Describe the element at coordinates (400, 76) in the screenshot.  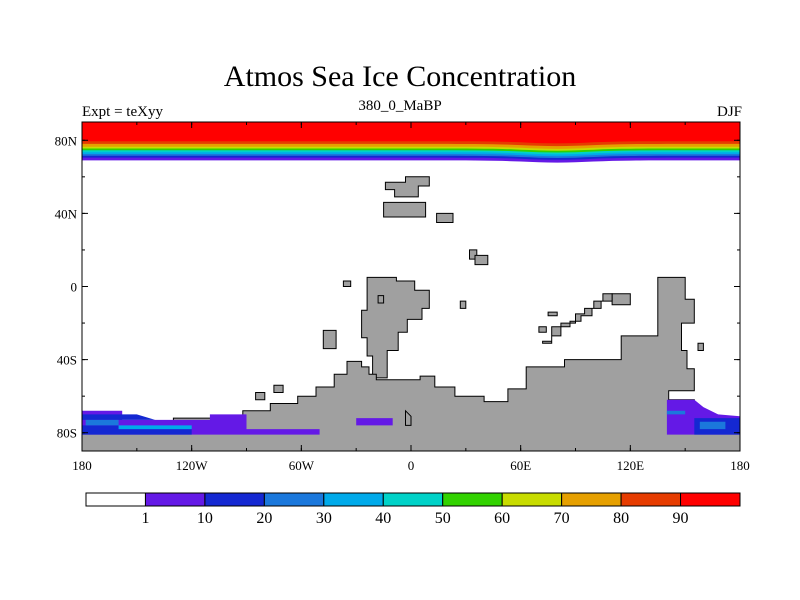
I see `plot-title: Atmos Sea Ice Concentration` at that location.